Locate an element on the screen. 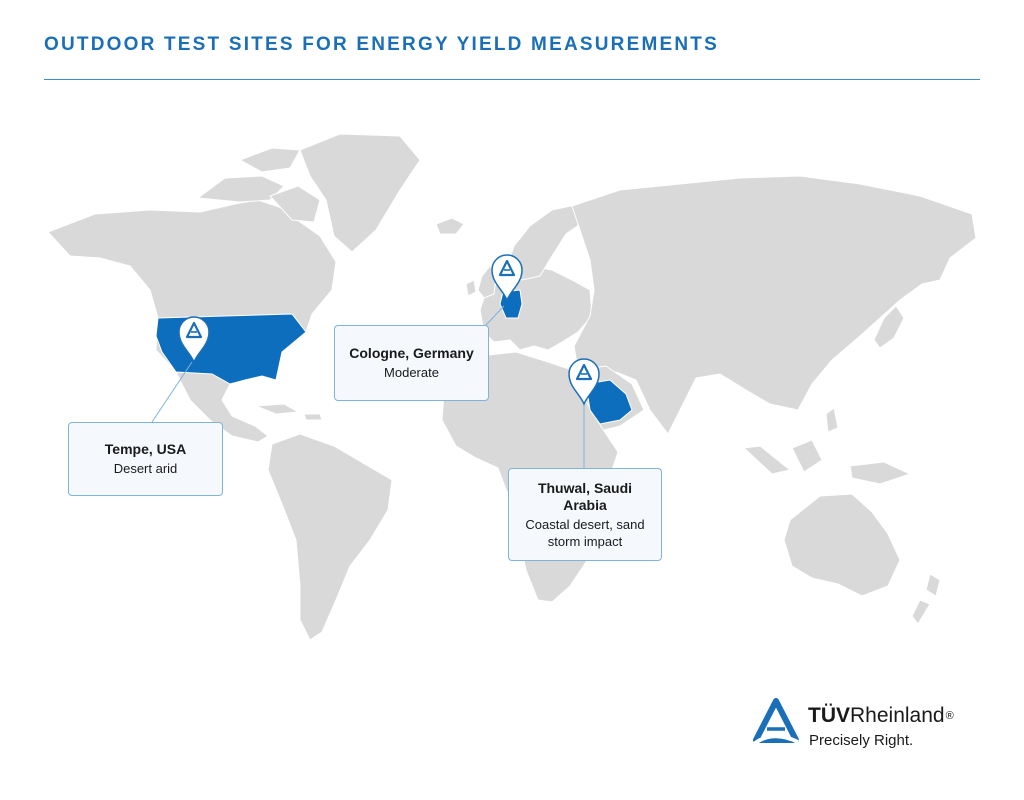 This screenshot has height=800, width=1024. site-card-cologne: Cologne, Germany Moderate is located at coordinates (411, 363).